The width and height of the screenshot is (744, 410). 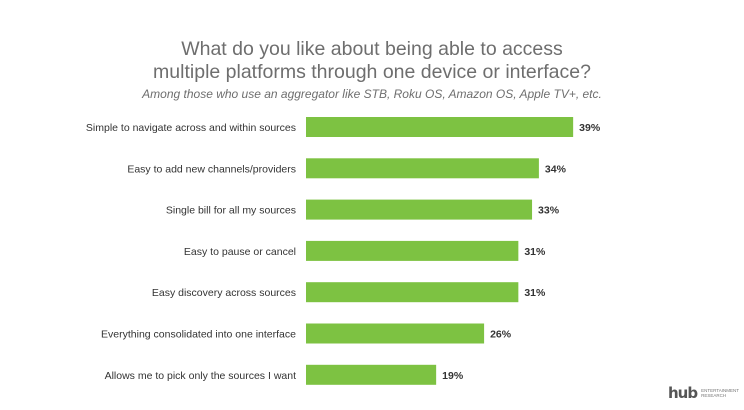 I want to click on logo-text-line-1: ENTERTAINMENT, so click(x=720, y=390).